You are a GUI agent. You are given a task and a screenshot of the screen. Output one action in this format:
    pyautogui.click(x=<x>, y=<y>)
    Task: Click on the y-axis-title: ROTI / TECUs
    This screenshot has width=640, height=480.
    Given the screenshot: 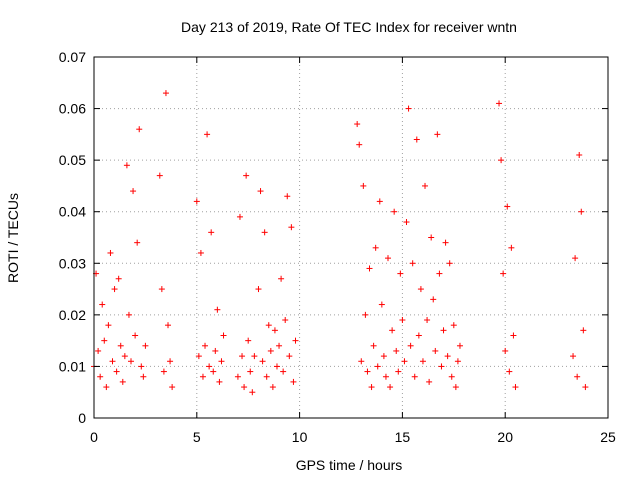 What is the action you would take?
    pyautogui.click(x=13, y=238)
    